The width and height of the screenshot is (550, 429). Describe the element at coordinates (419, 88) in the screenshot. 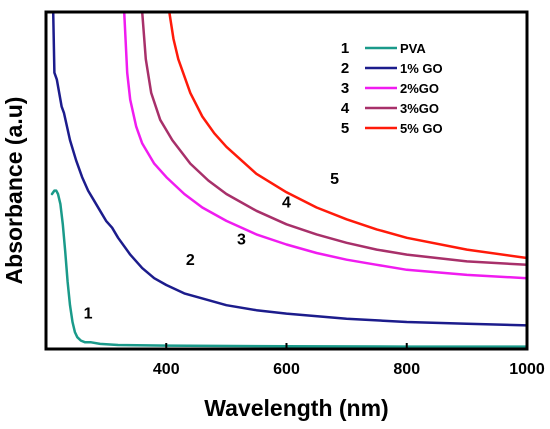

I see `legend-label-3: 2%GO` at that location.